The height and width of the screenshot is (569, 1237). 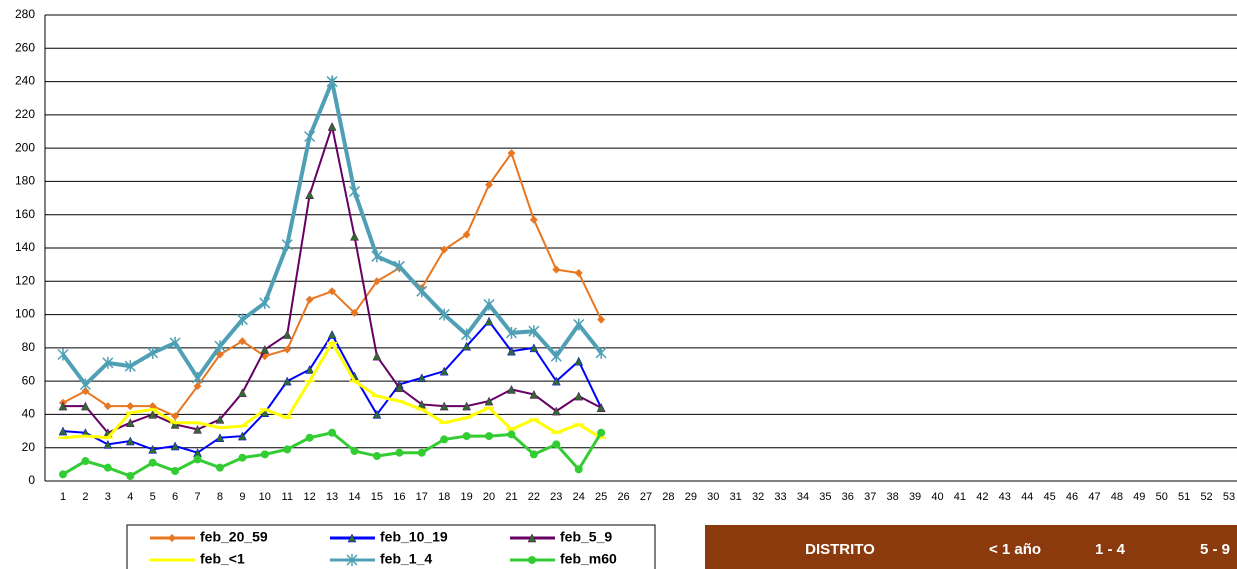 I want to click on x-tick-label: 51, so click(x=1184, y=497).